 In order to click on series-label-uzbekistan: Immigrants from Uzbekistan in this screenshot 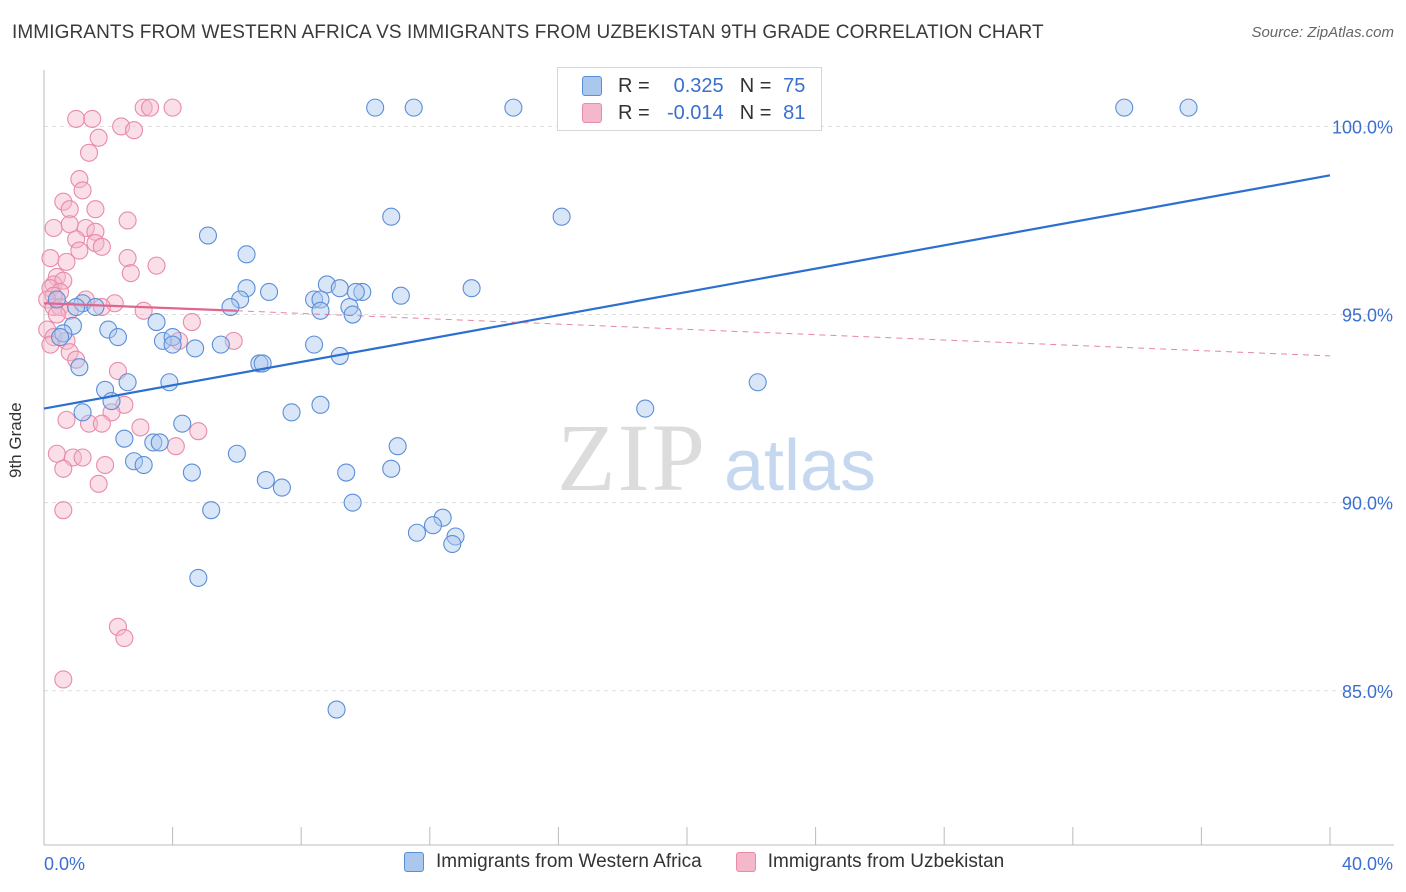, I will do `click(886, 861)`.